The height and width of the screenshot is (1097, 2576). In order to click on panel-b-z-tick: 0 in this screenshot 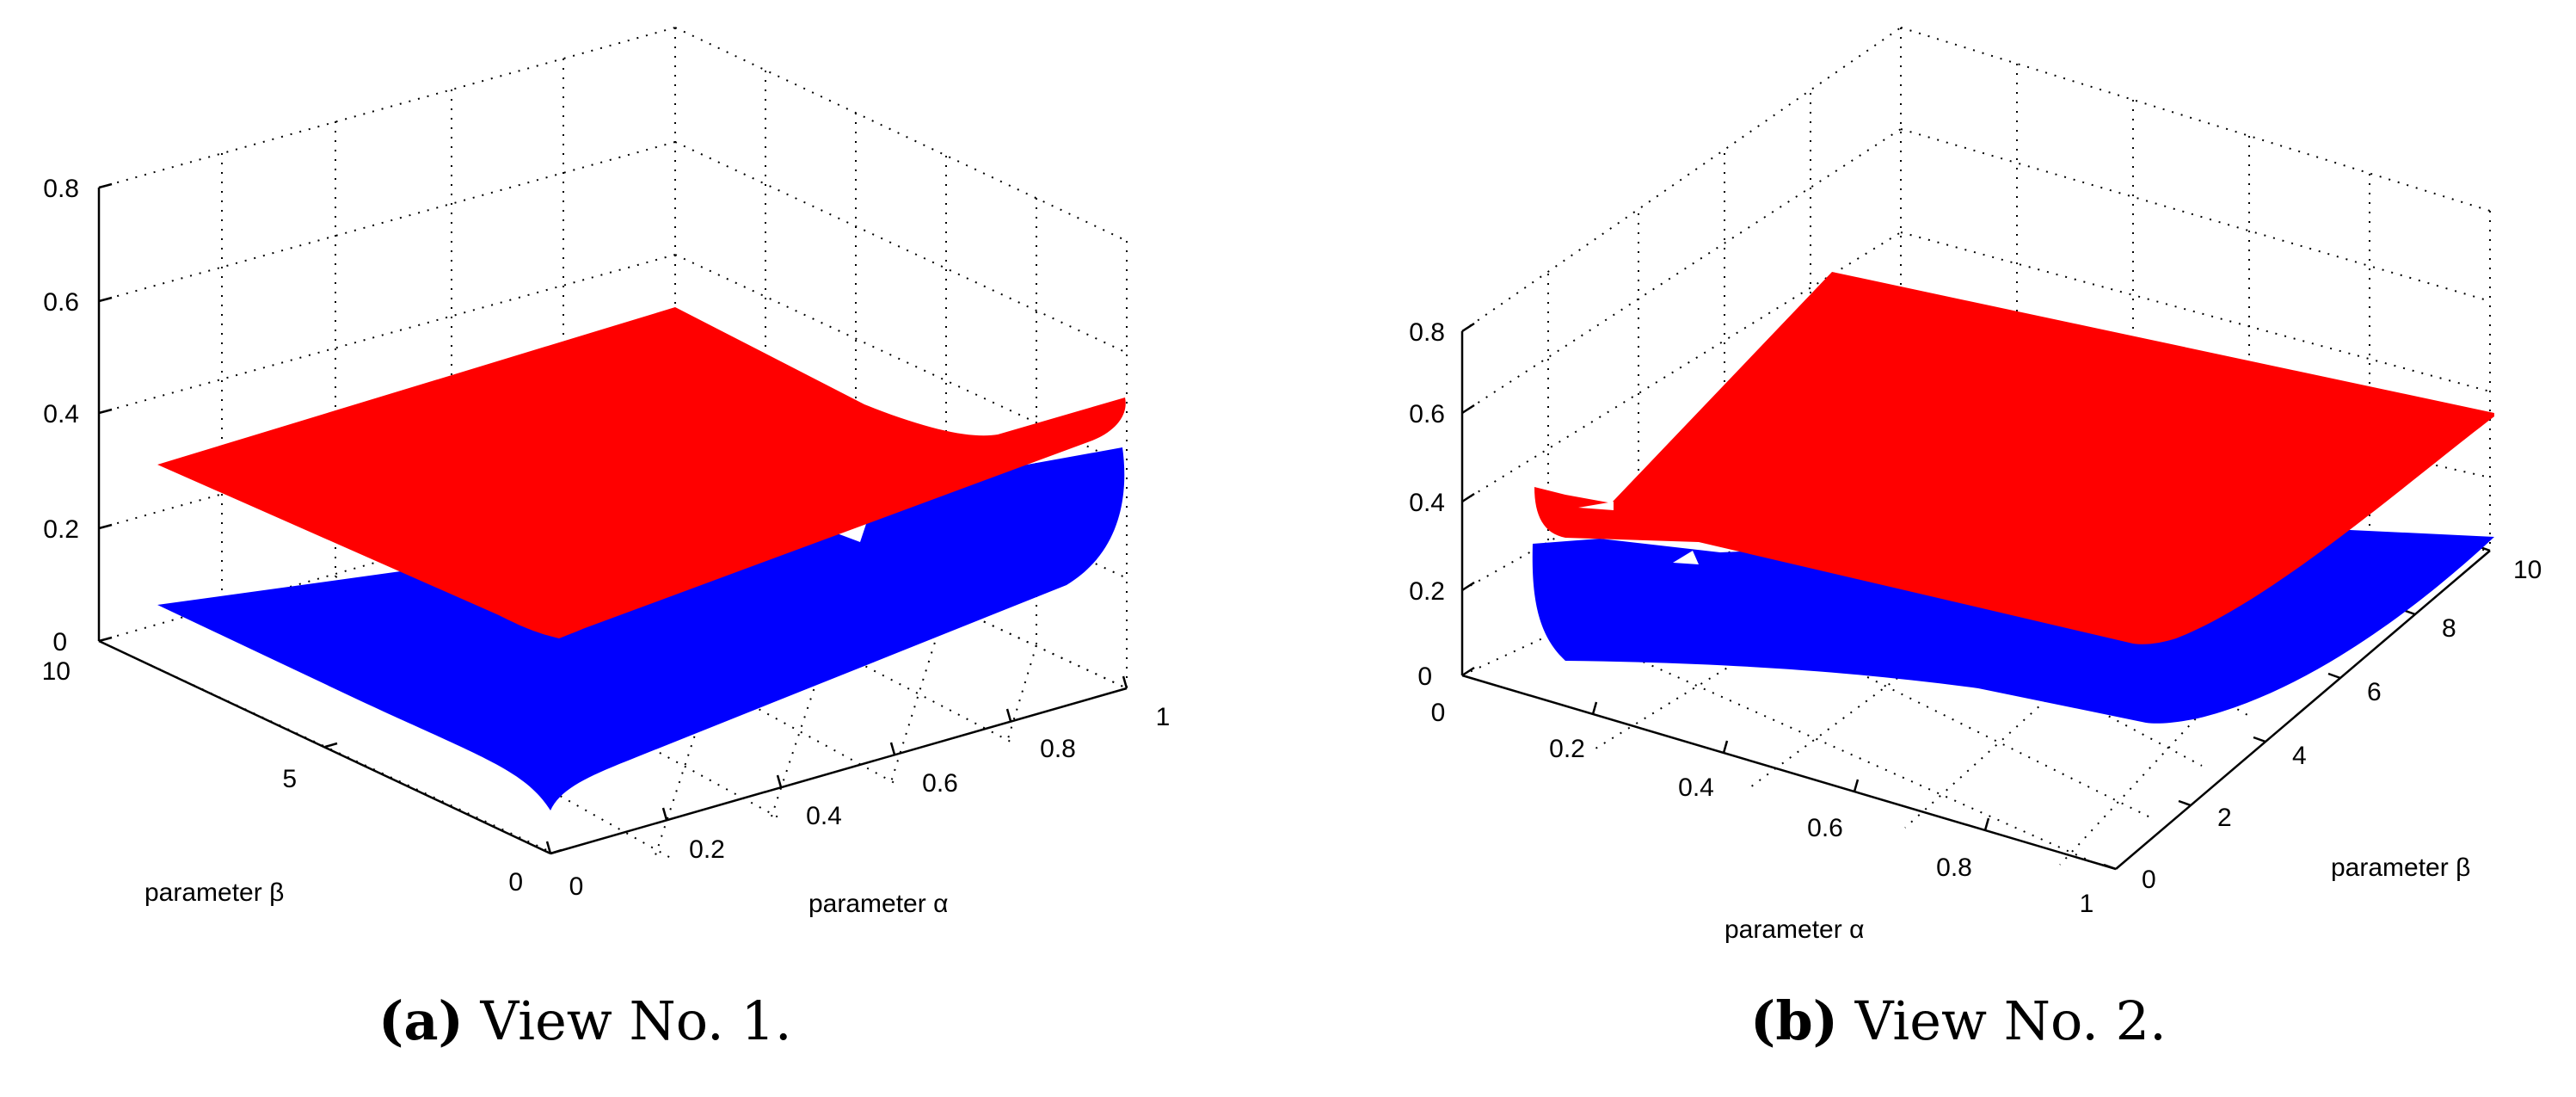, I will do `click(1424, 677)`.